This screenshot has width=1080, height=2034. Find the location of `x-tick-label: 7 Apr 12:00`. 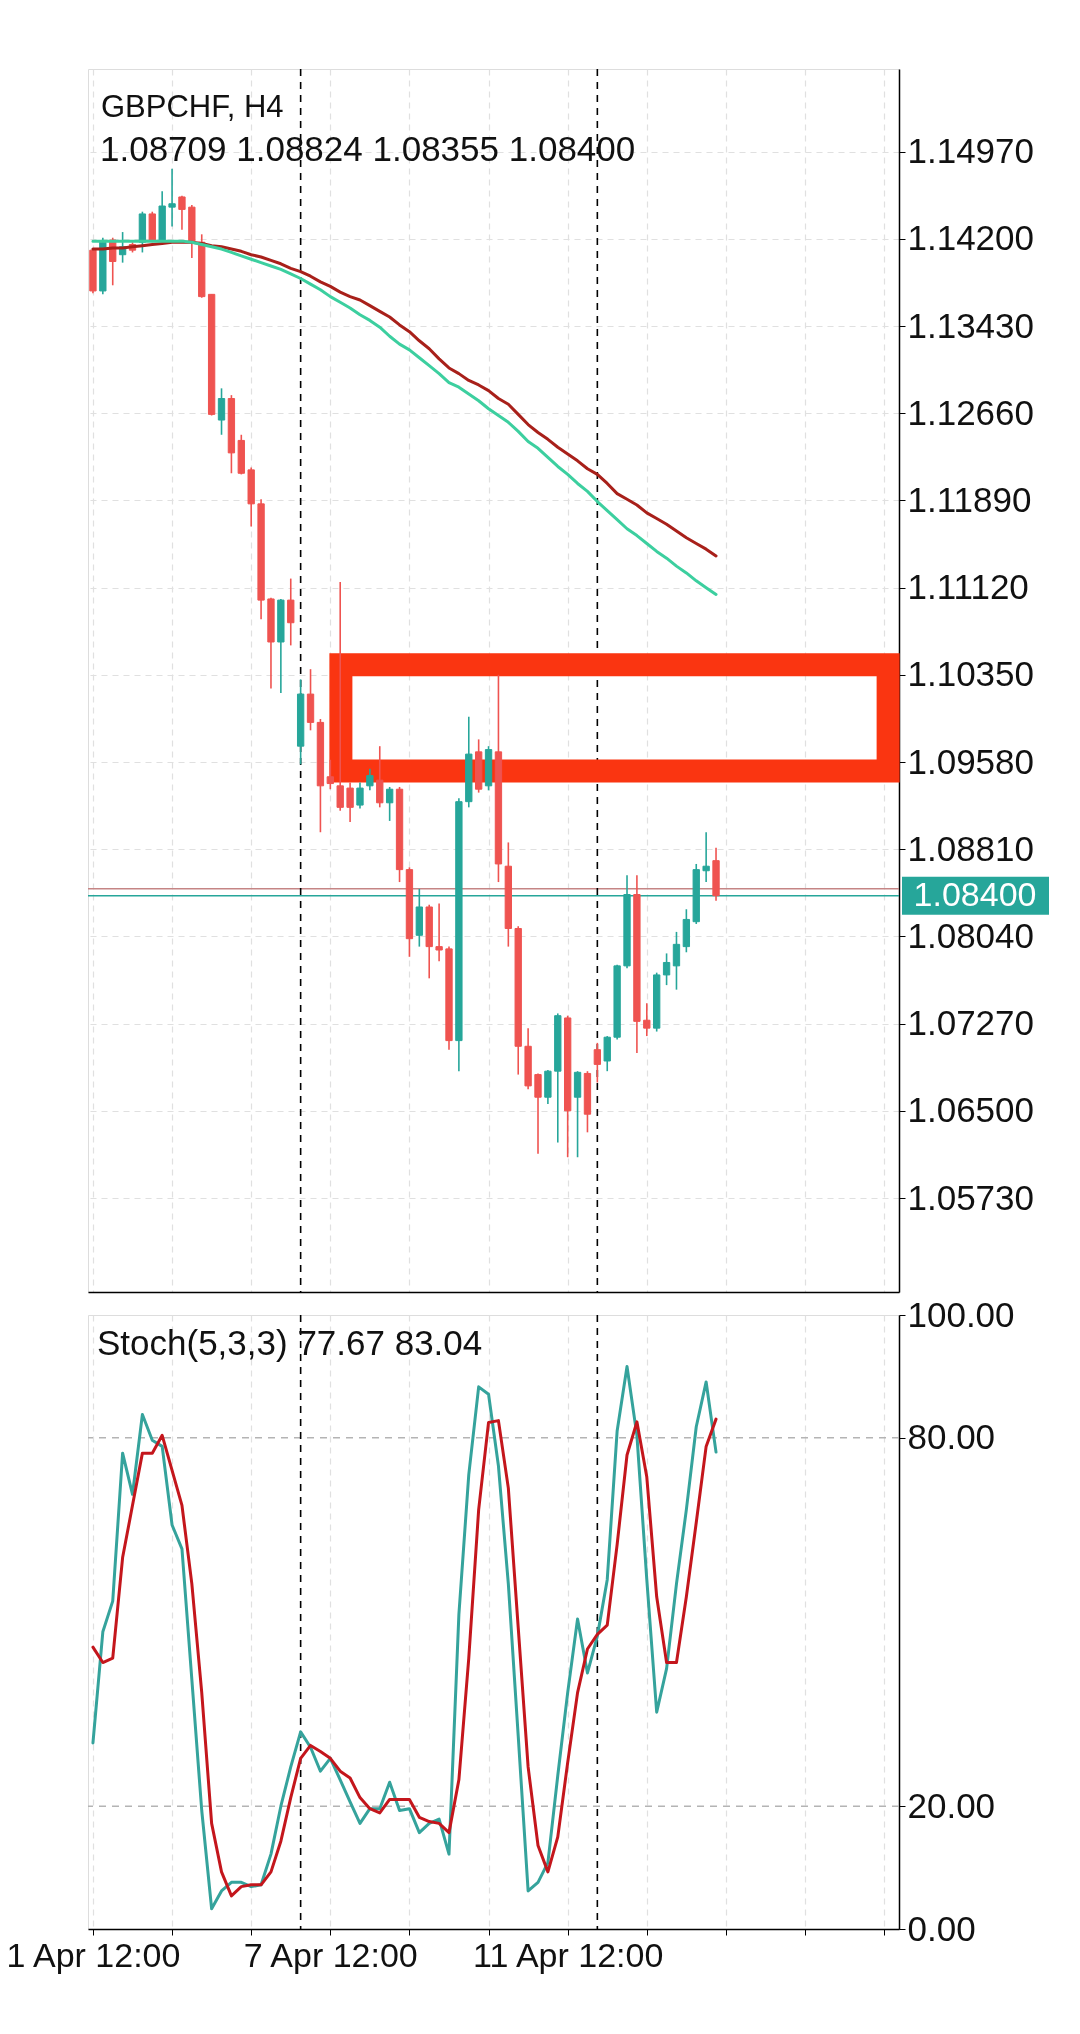

x-tick-label: 7 Apr 12:00 is located at coordinates (330, 1954).